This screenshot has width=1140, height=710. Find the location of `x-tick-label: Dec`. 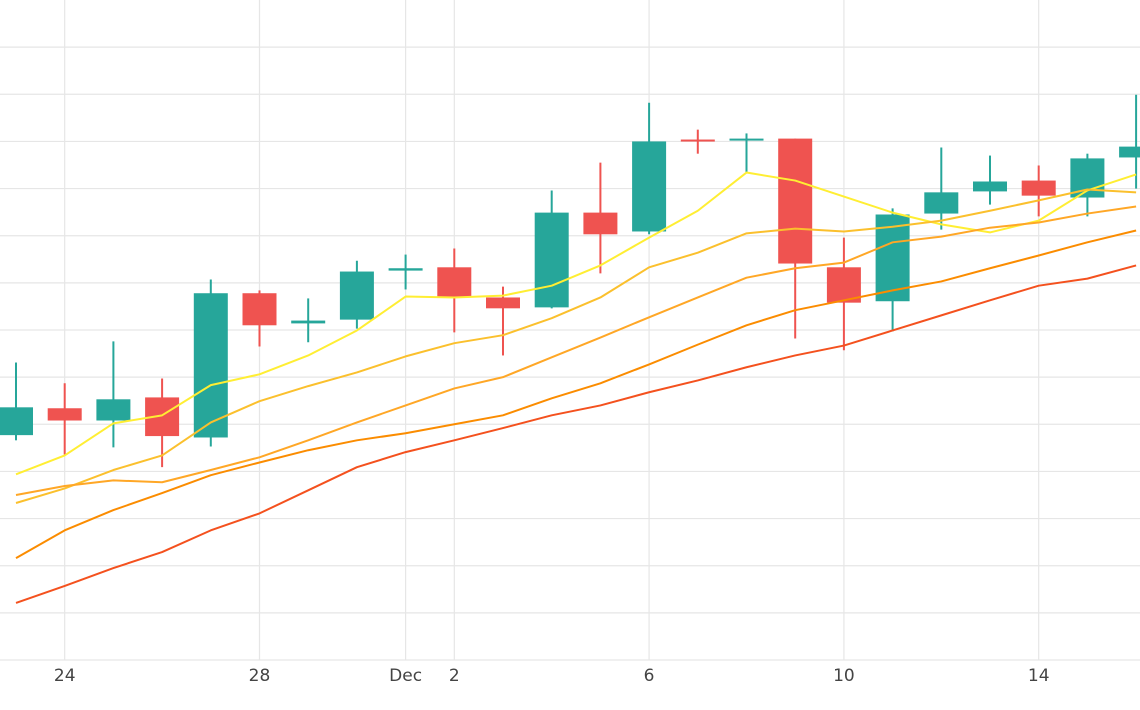

x-tick-label: Dec is located at coordinates (405, 676).